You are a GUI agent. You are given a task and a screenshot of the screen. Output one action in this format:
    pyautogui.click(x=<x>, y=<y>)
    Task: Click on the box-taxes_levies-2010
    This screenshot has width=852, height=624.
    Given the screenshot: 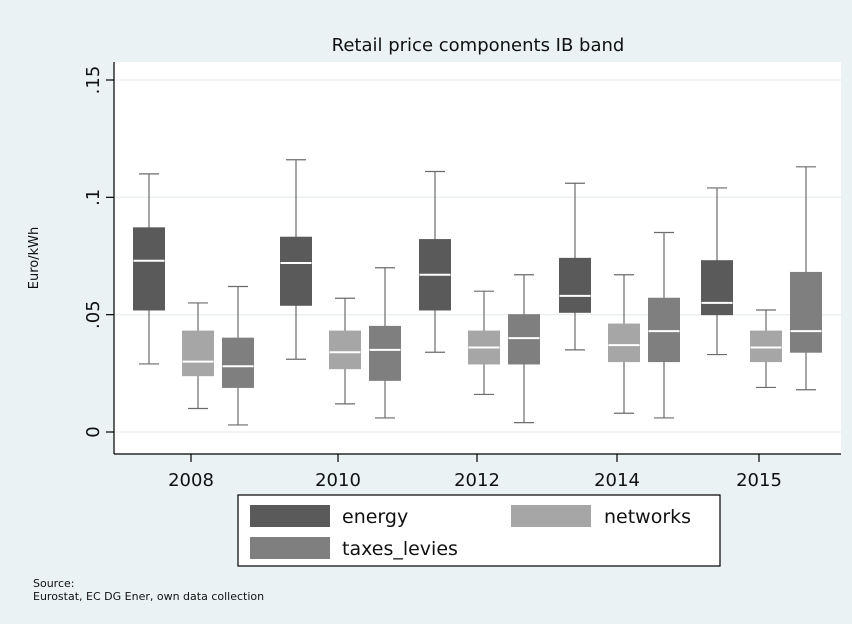 What is the action you would take?
    pyautogui.click(x=385, y=343)
    